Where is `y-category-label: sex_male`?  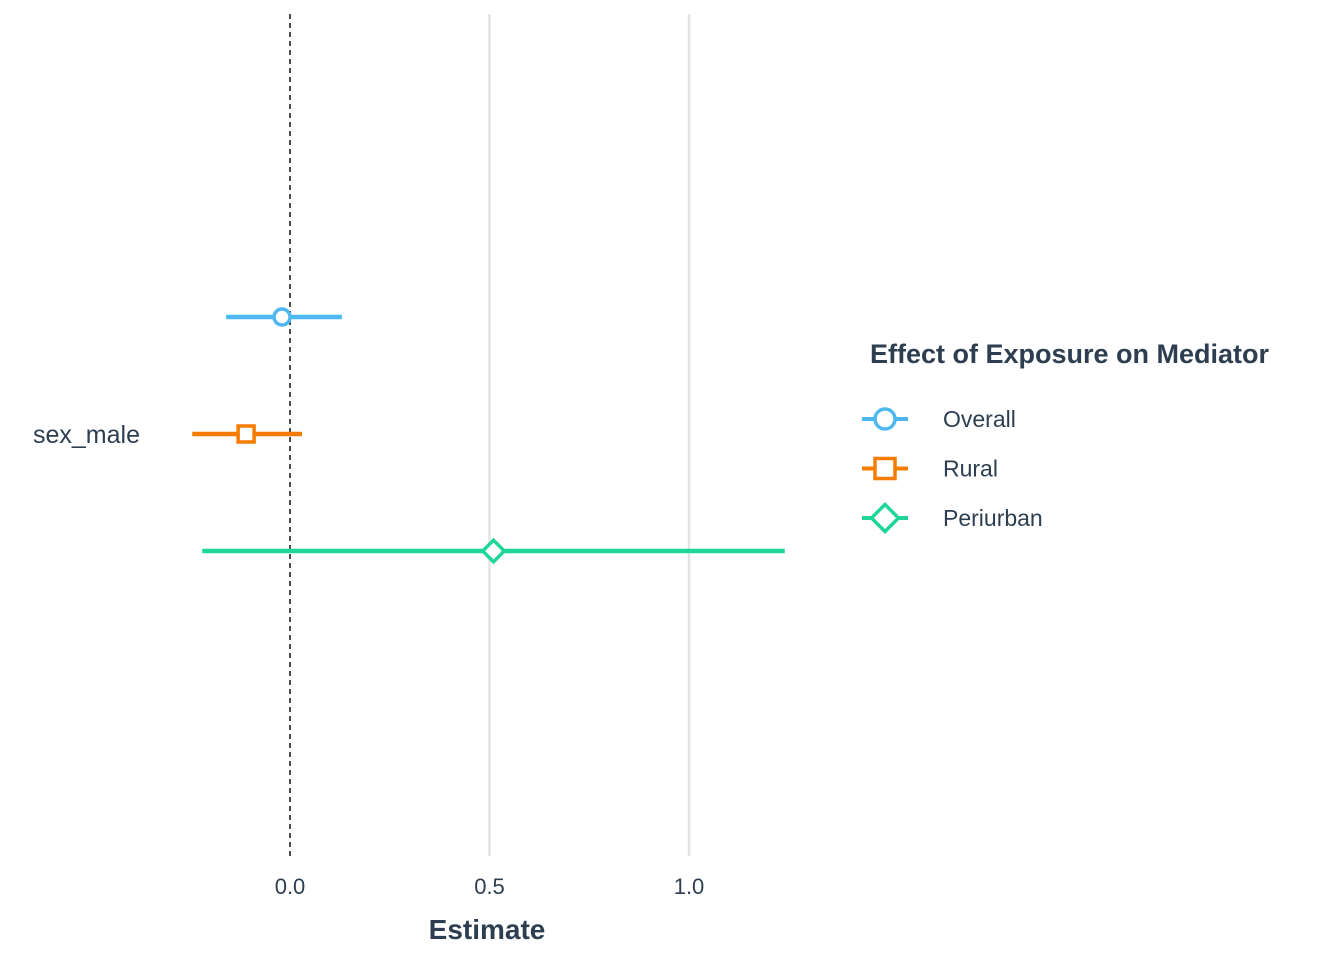 y-category-label: sex_male is located at coordinates (86, 435).